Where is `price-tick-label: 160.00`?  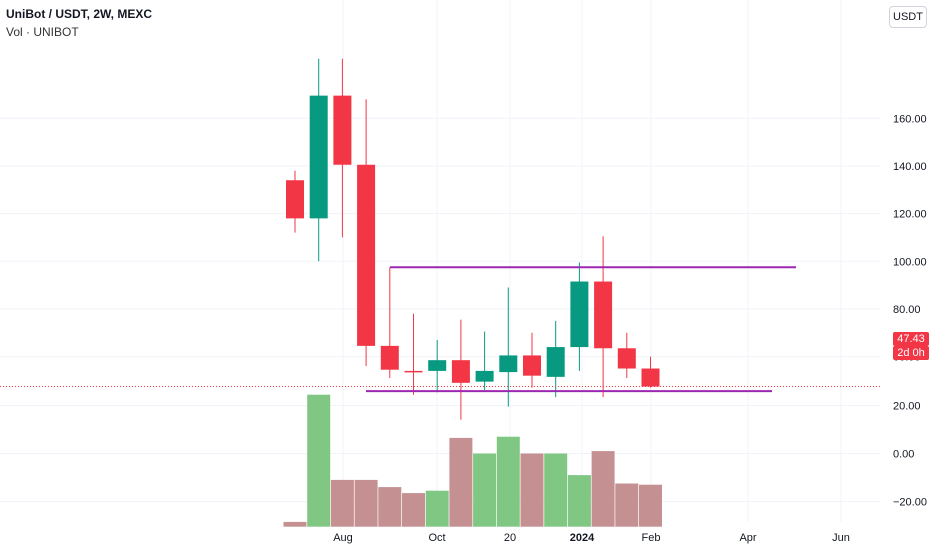 price-tick-label: 160.00 is located at coordinates (910, 119).